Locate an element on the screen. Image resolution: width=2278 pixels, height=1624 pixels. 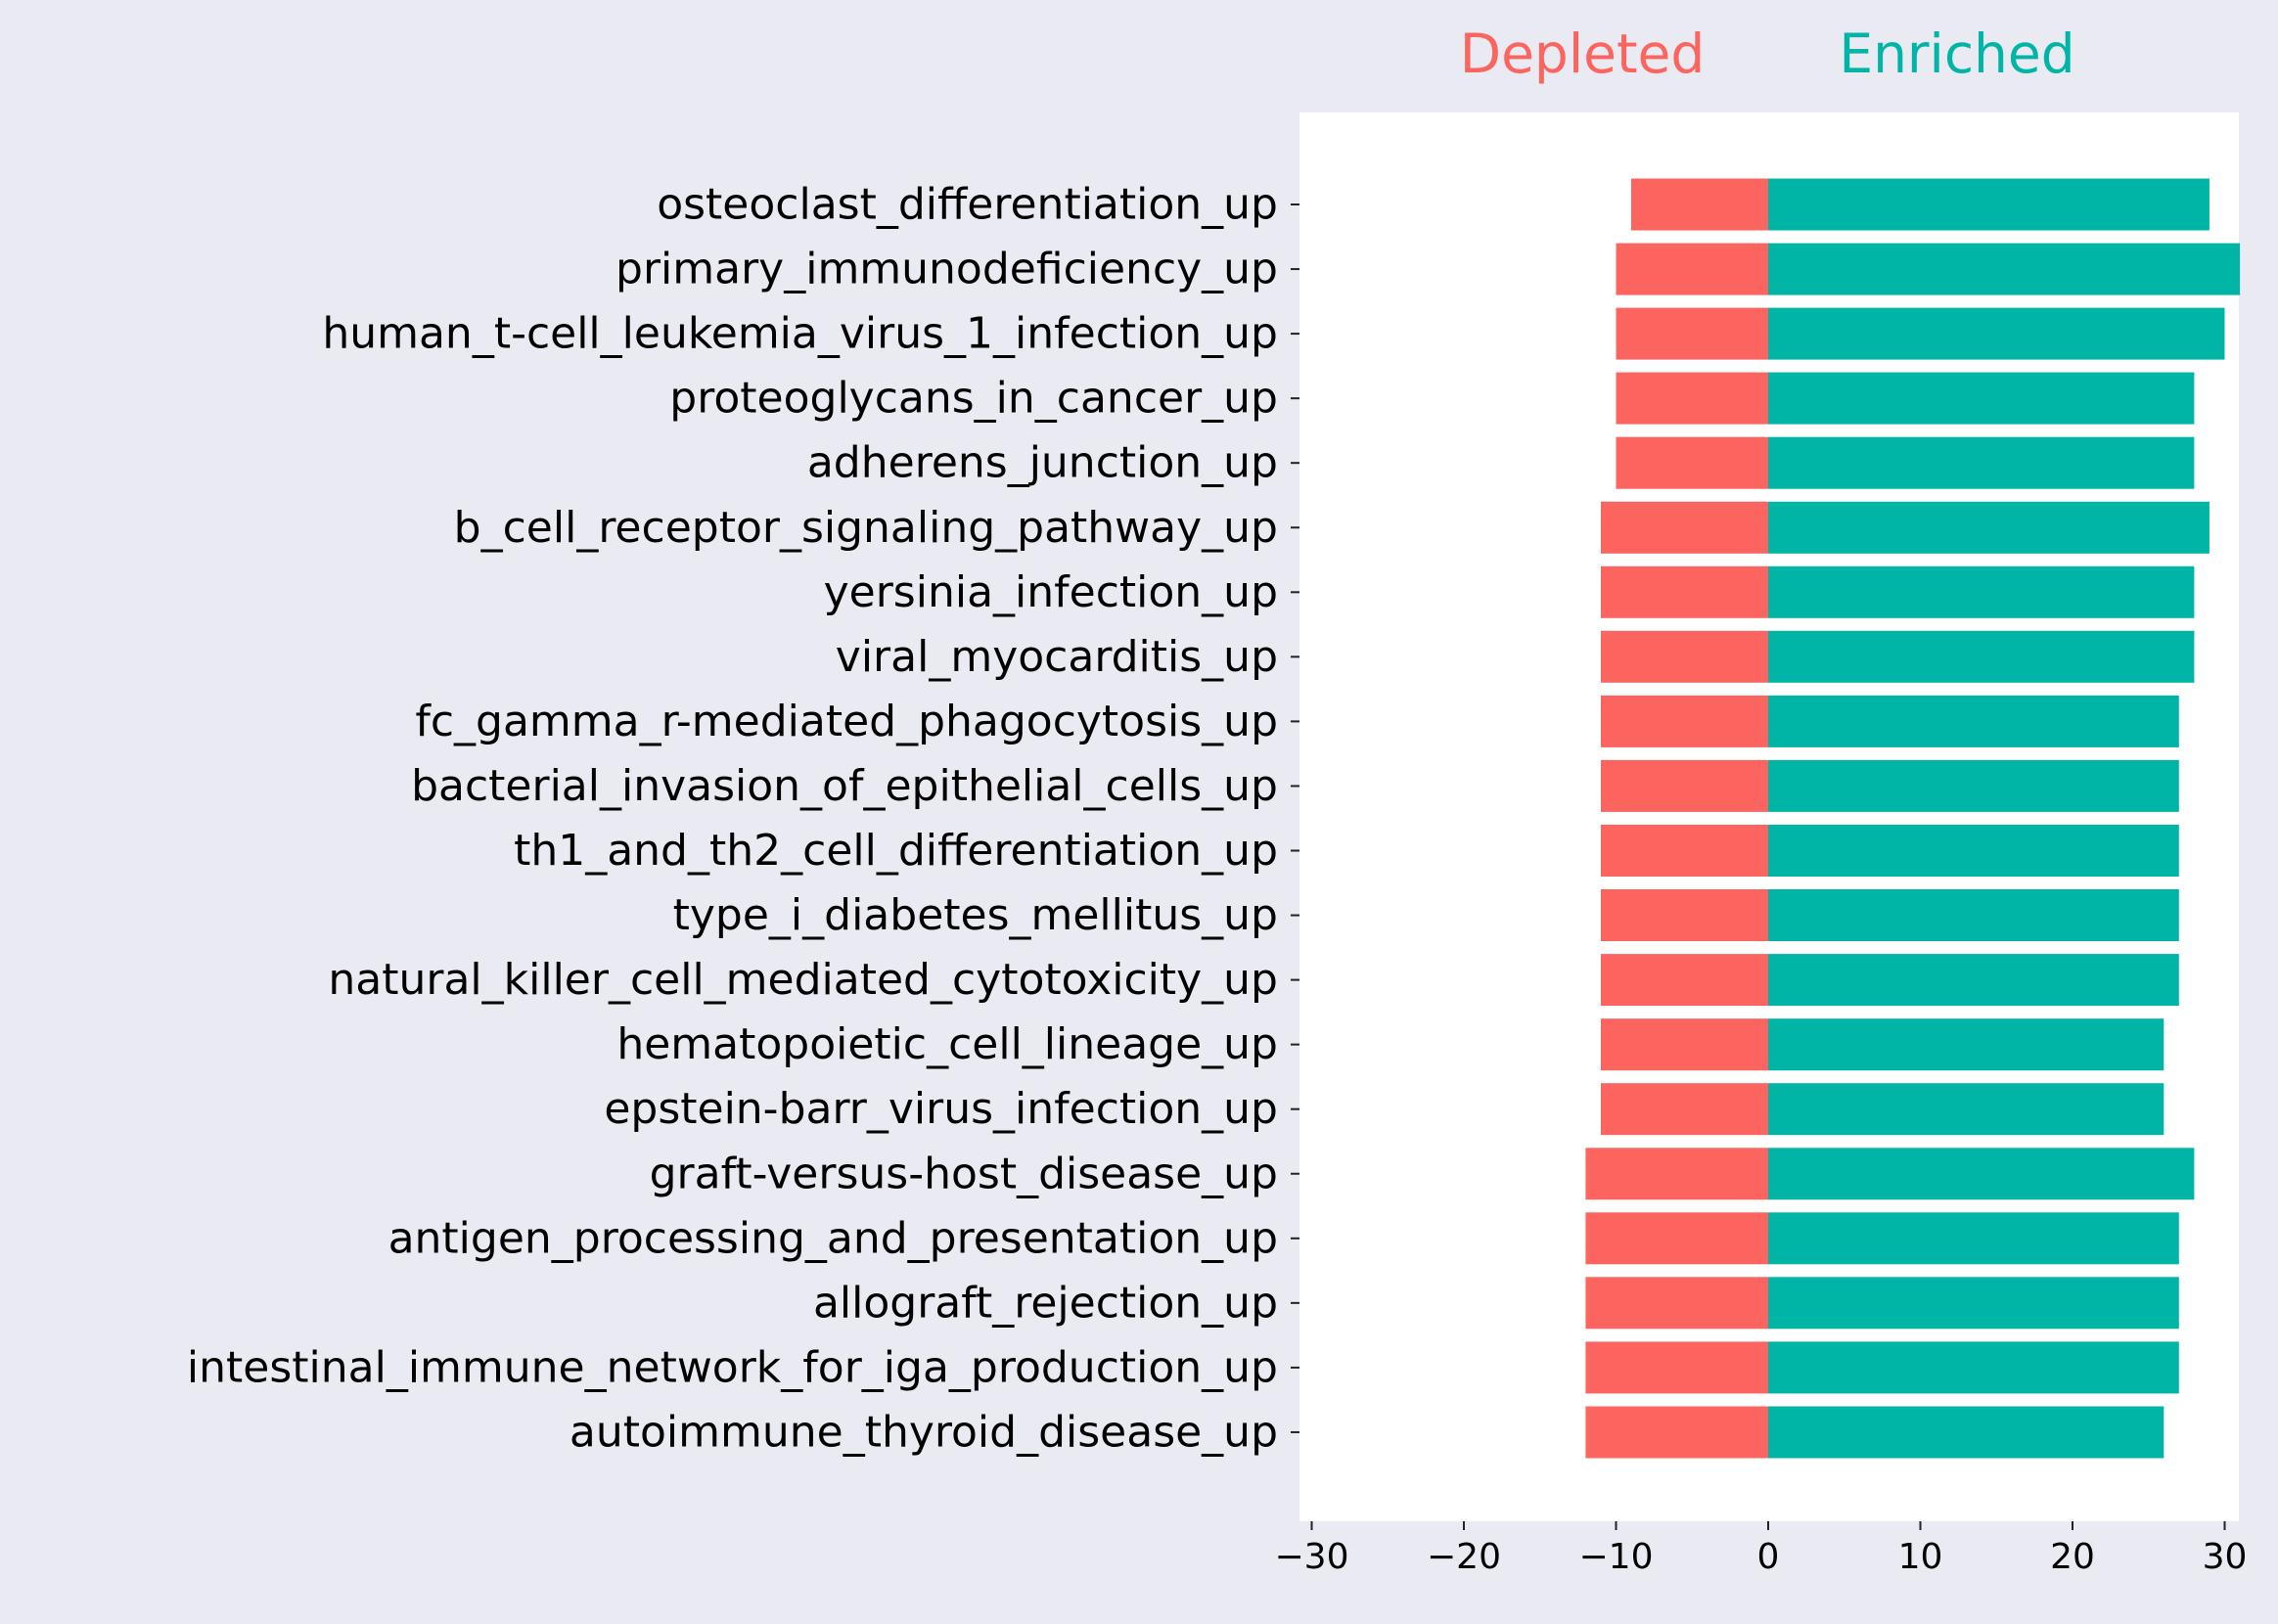
y-tick-label-19: autoimmune_thyroid_disease_up is located at coordinates (924, 1432).